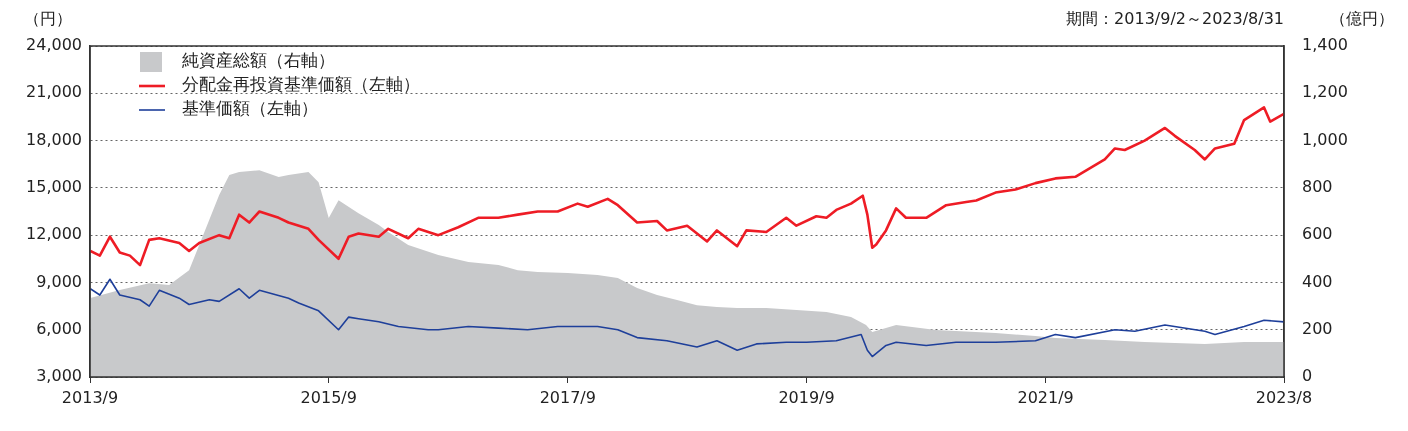  I want to click on y-tick-label: 21,000, so click(54, 92).